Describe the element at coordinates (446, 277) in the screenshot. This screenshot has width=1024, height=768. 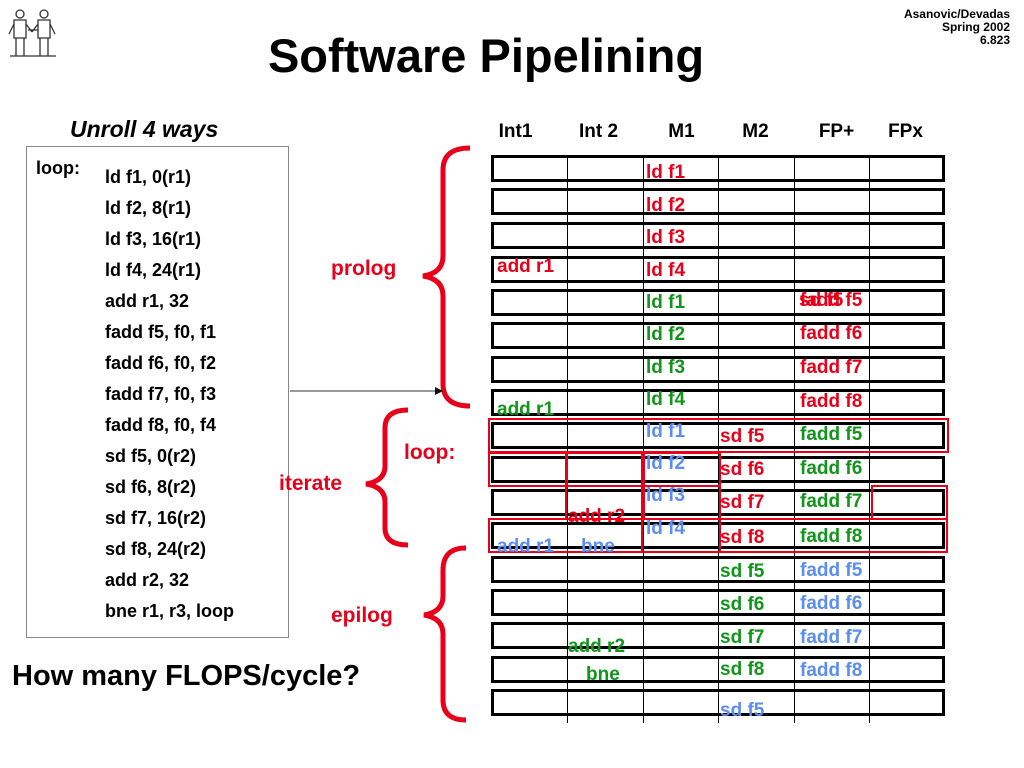
I see `prolog-brace` at that location.